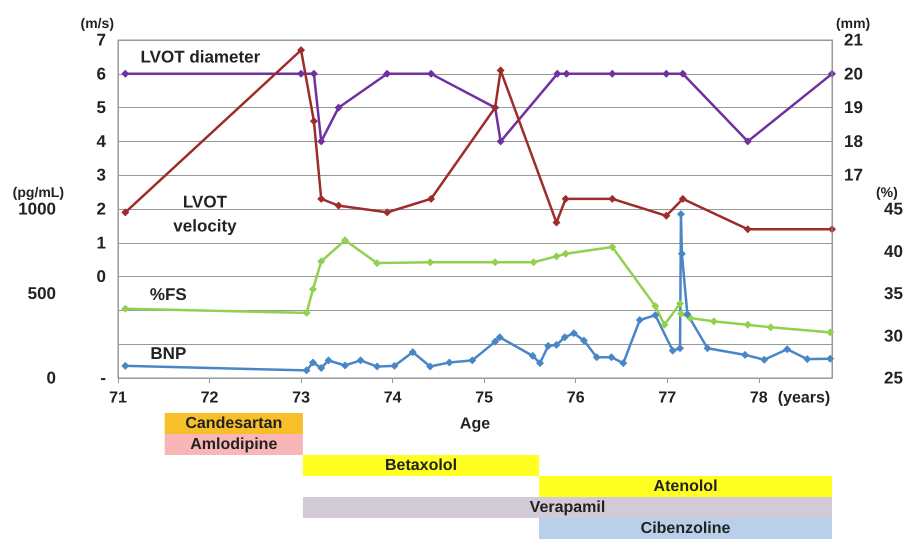 Image resolution: width=913 pixels, height=539 pixels. What do you see at coordinates (101, 242) in the screenshot?
I see `y-tick-label: 1` at bounding box center [101, 242].